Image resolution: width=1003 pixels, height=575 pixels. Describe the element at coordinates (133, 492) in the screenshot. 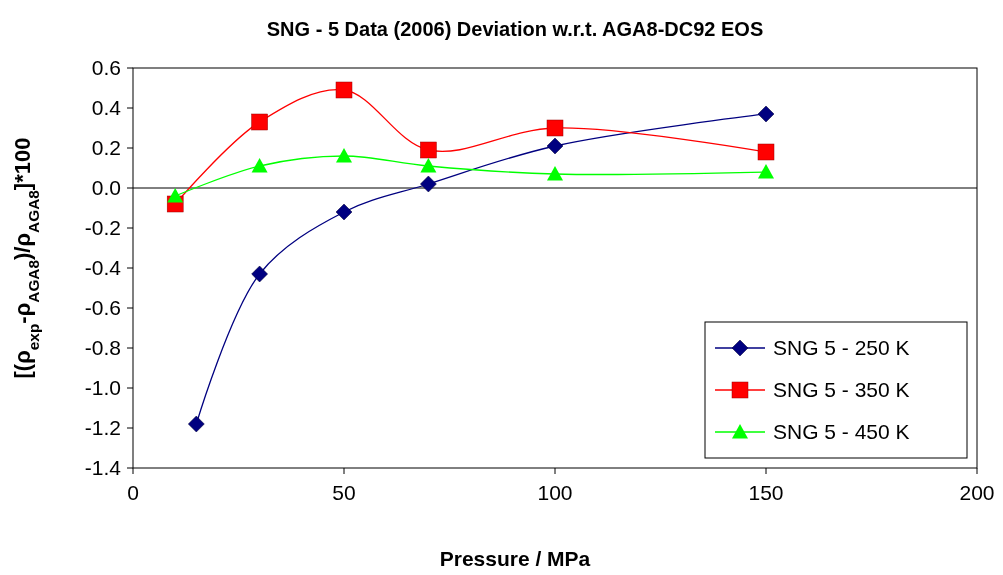

I see `x-tick-label: 0` at that location.